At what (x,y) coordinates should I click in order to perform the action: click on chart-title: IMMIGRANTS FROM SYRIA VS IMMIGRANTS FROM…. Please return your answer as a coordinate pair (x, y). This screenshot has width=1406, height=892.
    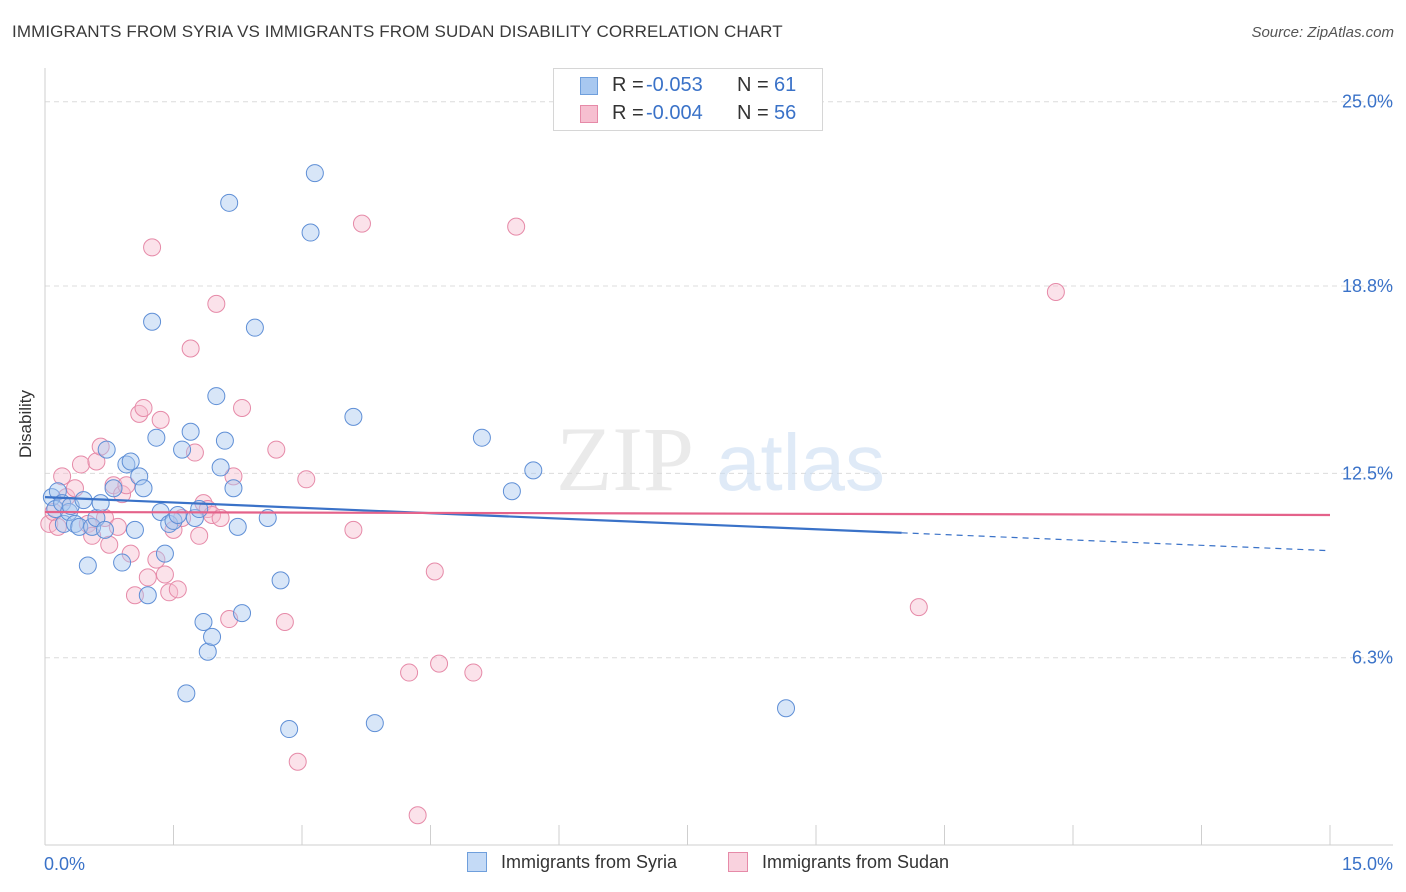
    Looking at the image, I should click on (397, 31).